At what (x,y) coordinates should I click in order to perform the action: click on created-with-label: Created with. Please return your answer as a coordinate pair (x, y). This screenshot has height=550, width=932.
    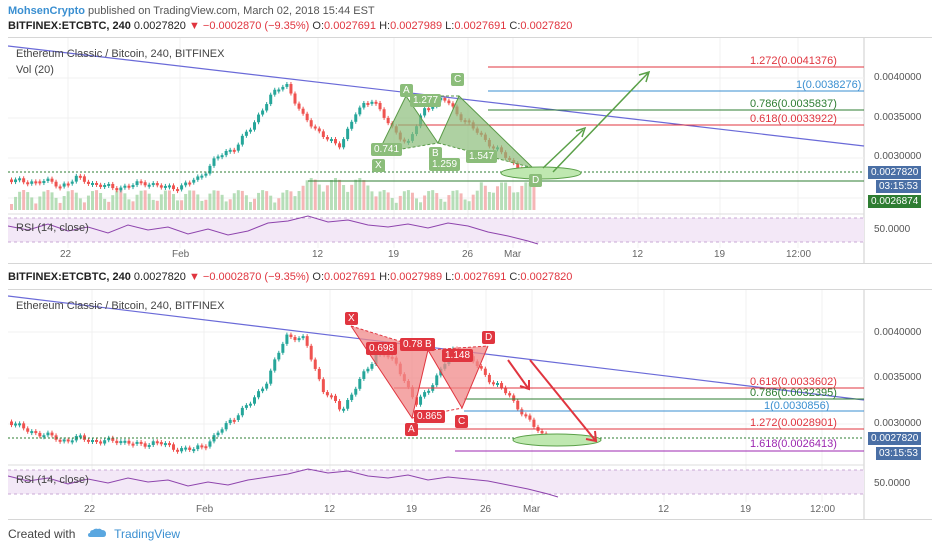
    Looking at the image, I should click on (42, 534).